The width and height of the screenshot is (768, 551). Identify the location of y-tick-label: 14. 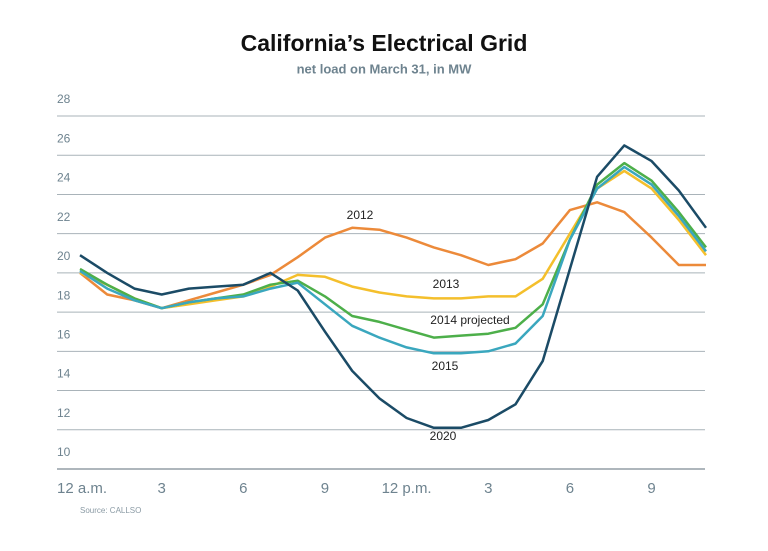
(64, 374).